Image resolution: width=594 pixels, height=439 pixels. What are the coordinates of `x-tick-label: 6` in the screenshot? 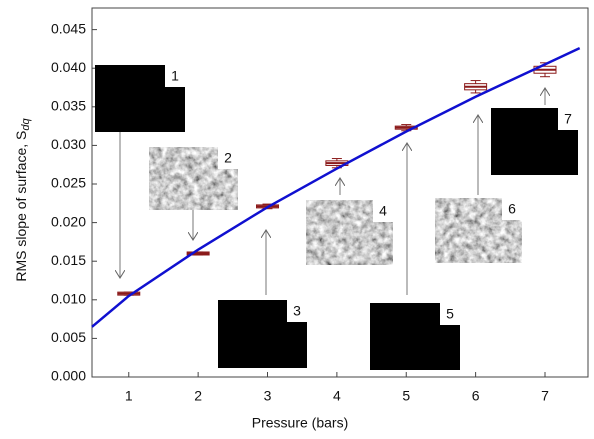 It's located at (476, 396).